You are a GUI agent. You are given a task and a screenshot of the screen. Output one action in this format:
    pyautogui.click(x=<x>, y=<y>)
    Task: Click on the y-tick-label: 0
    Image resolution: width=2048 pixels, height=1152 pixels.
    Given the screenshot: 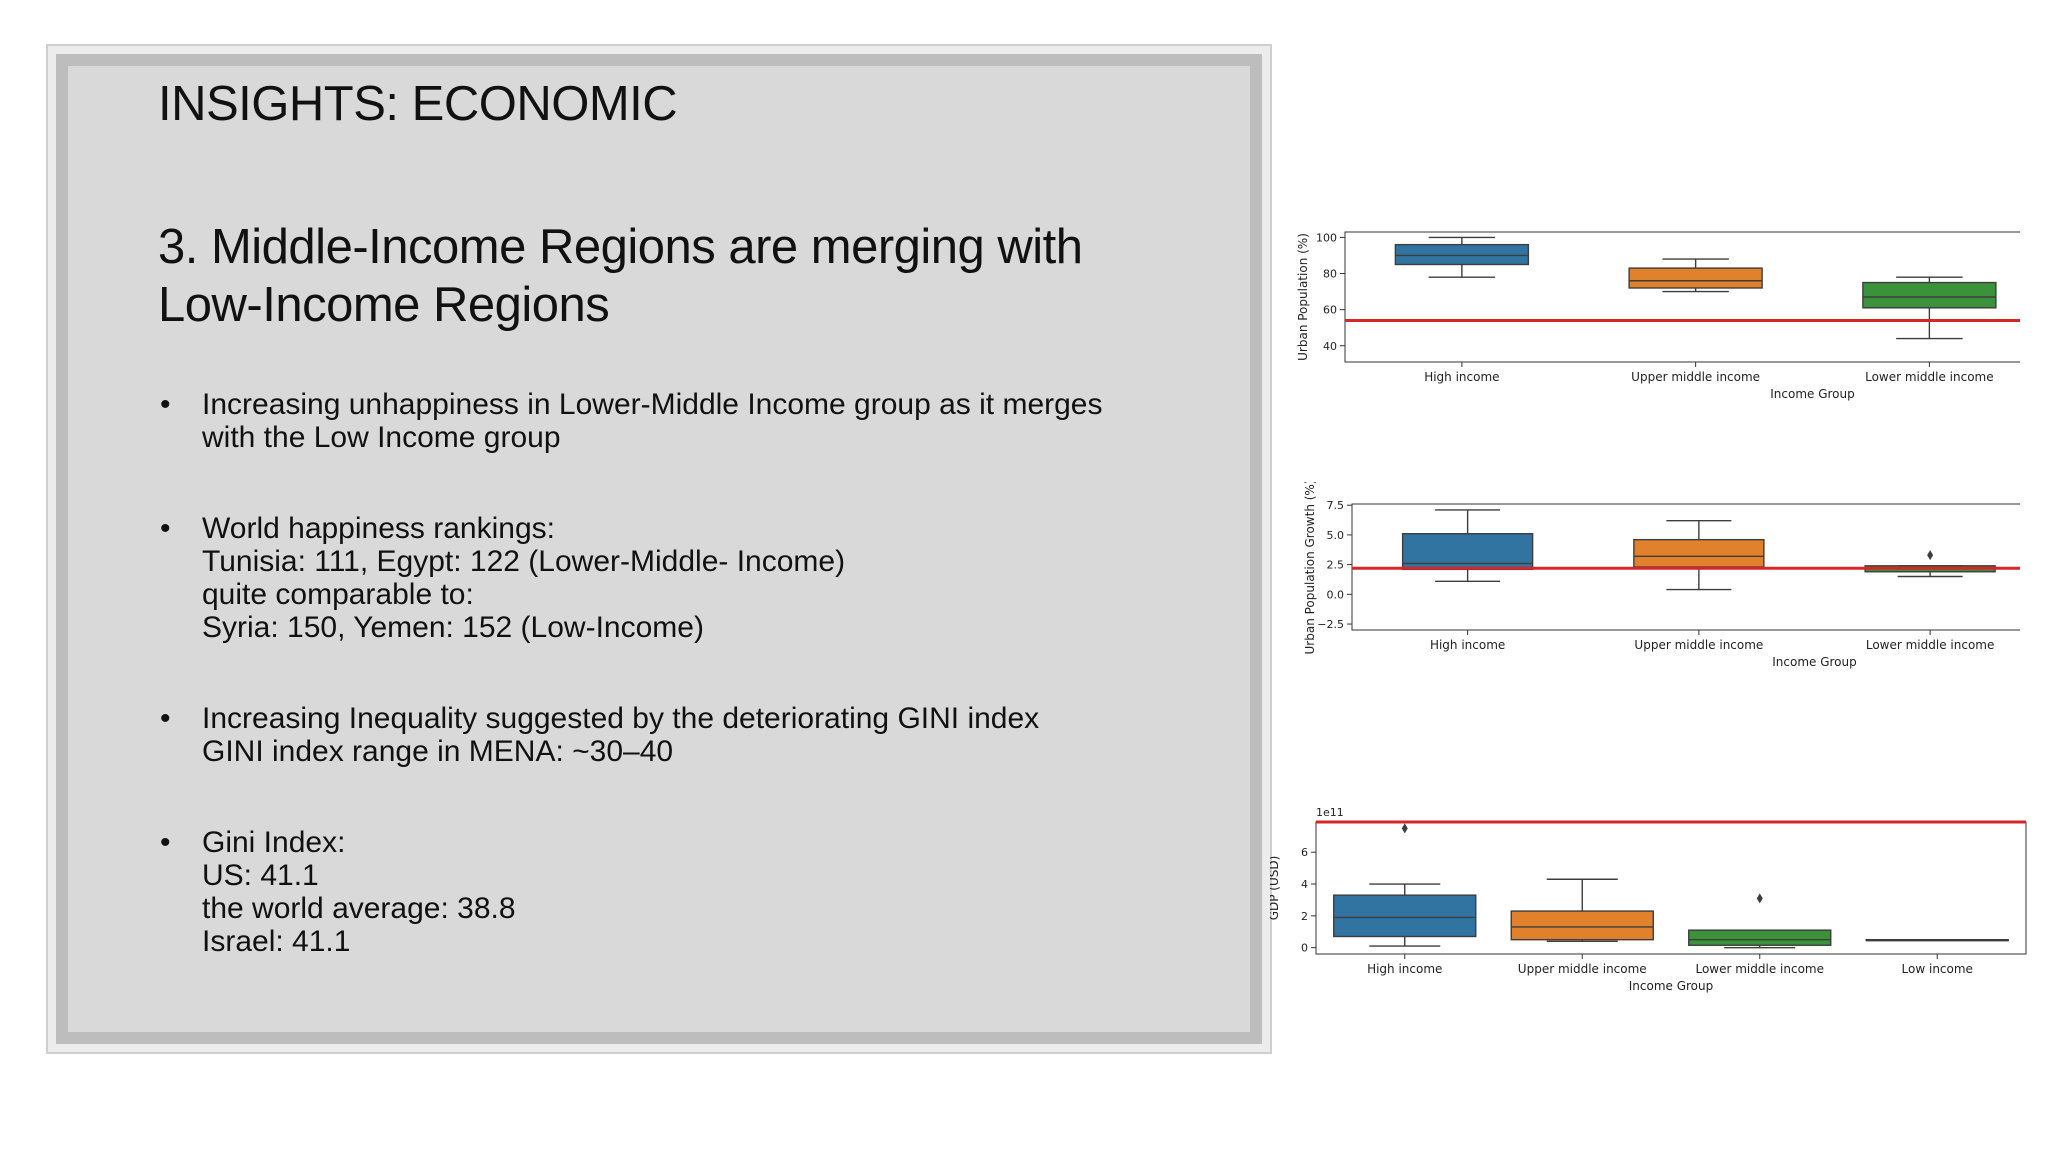 What is the action you would take?
    pyautogui.click(x=1304, y=948)
    